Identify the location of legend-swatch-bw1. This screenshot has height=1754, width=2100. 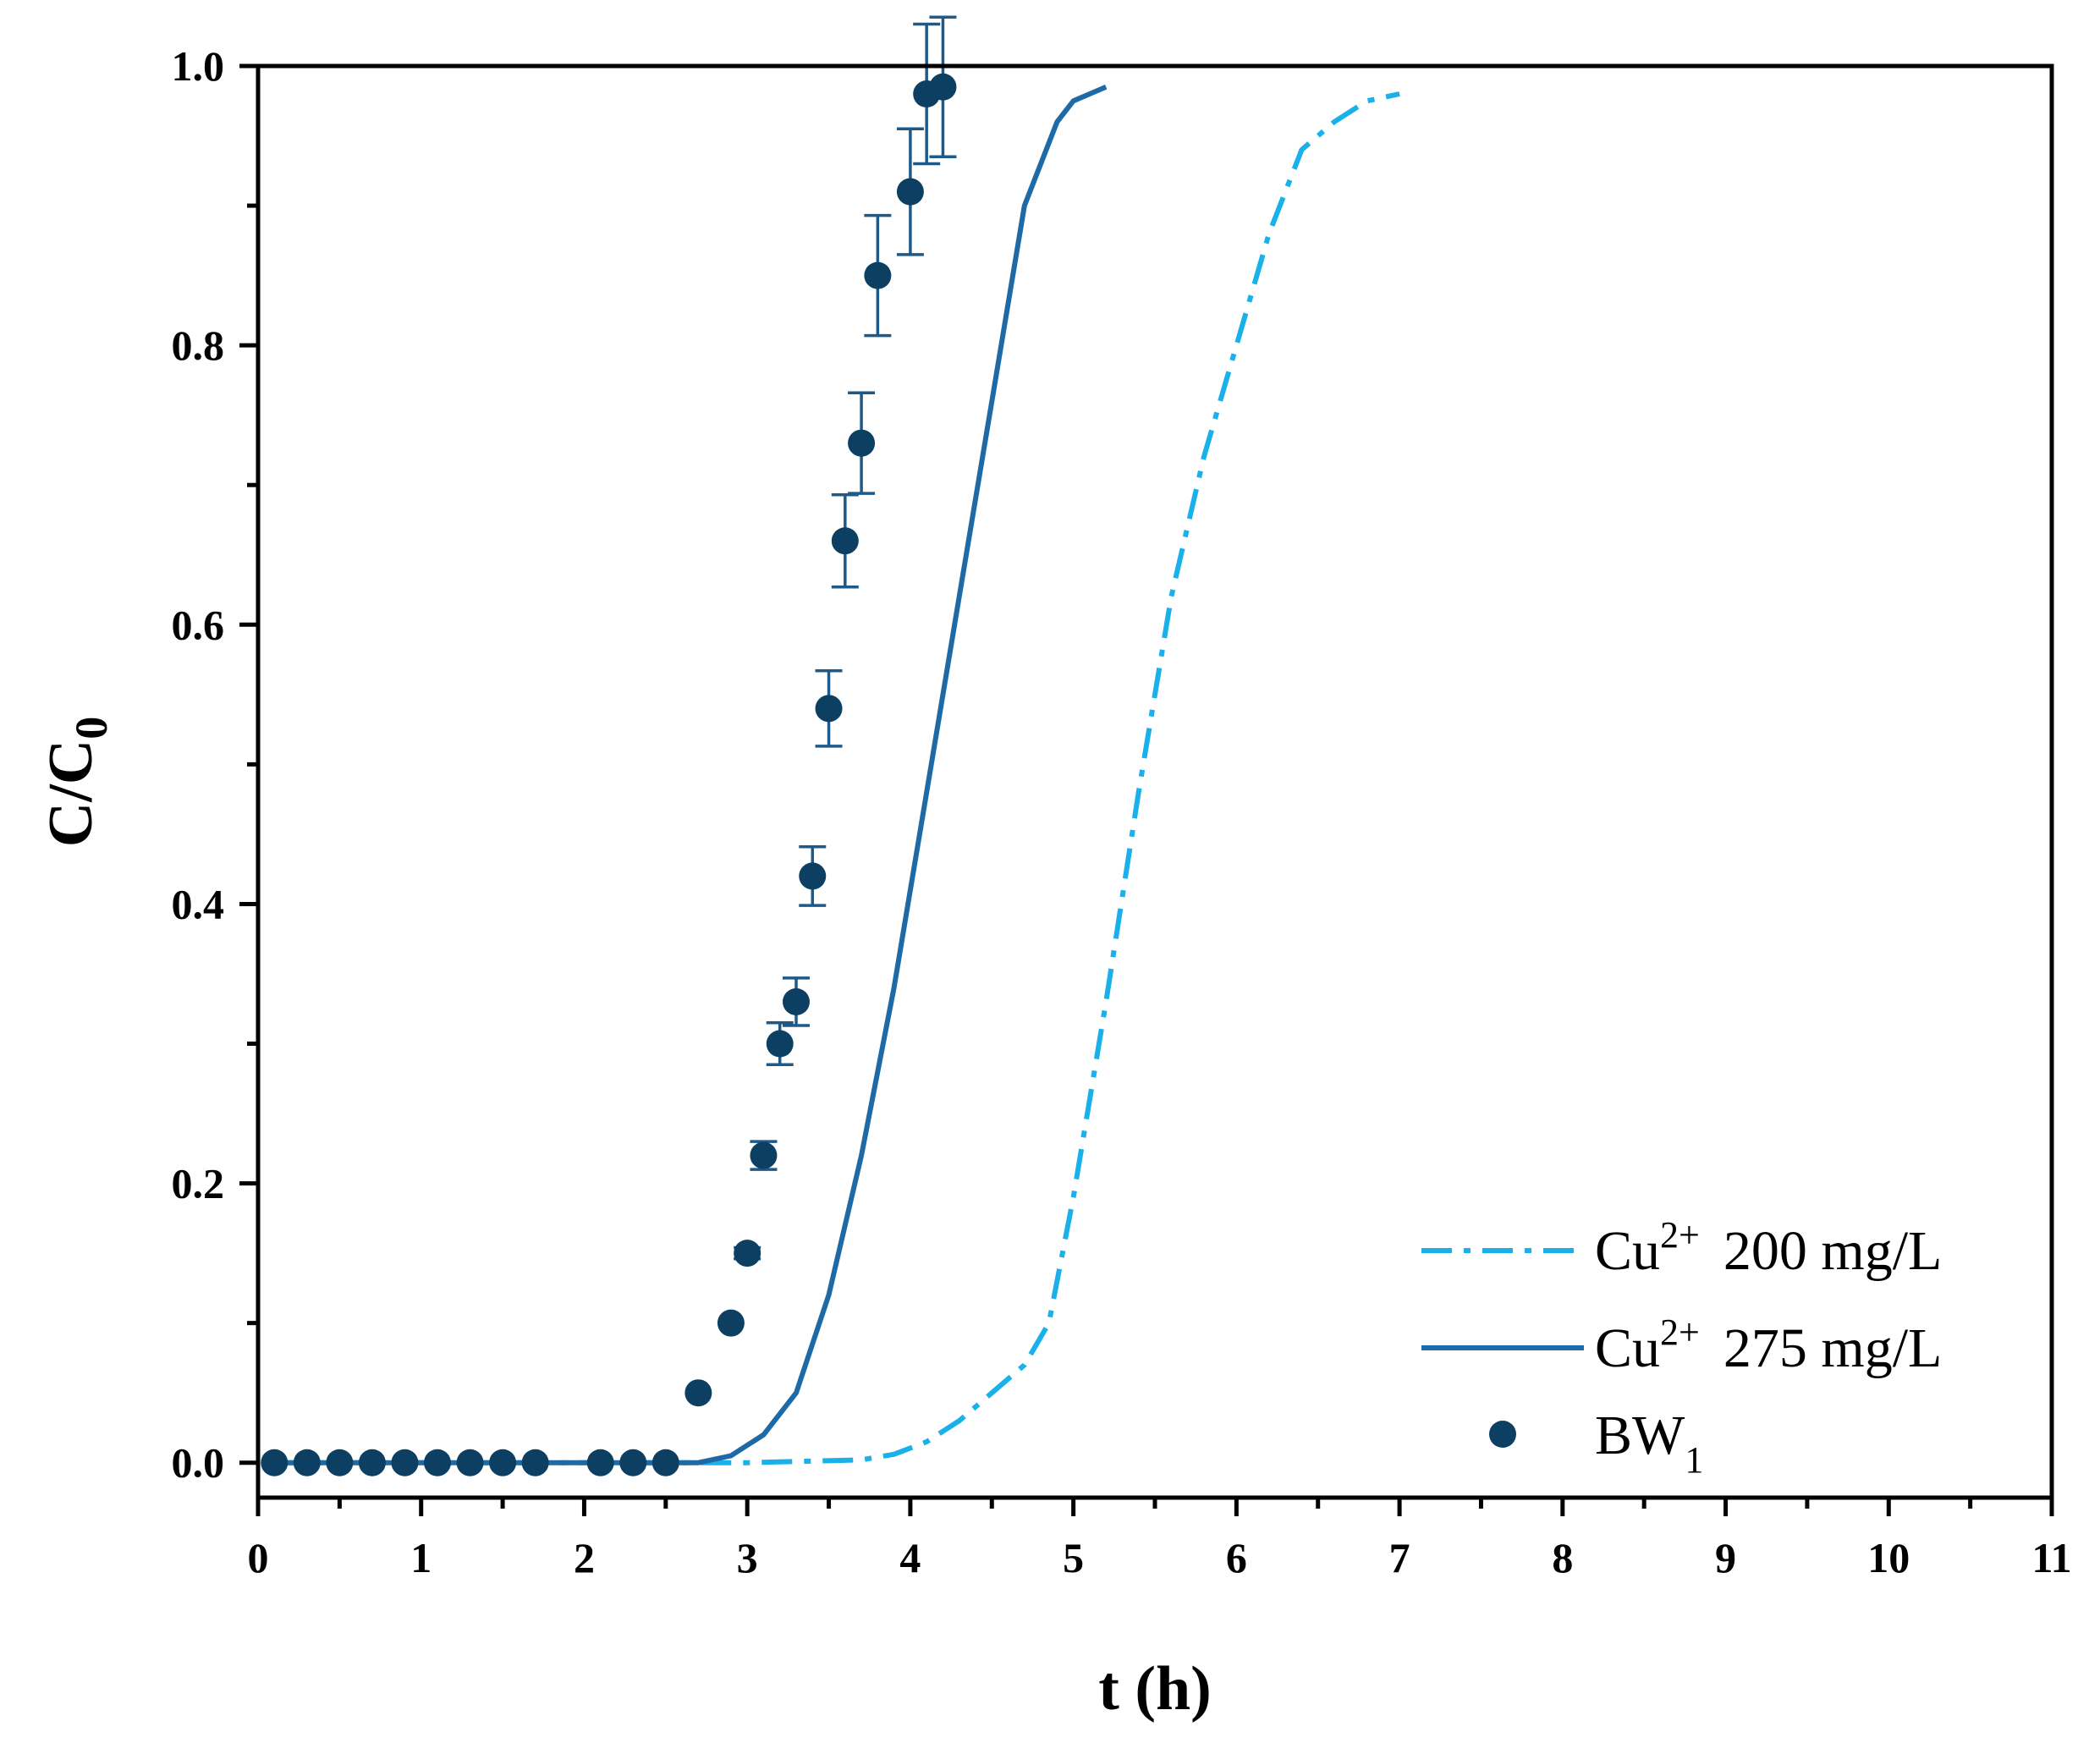
(1503, 1434).